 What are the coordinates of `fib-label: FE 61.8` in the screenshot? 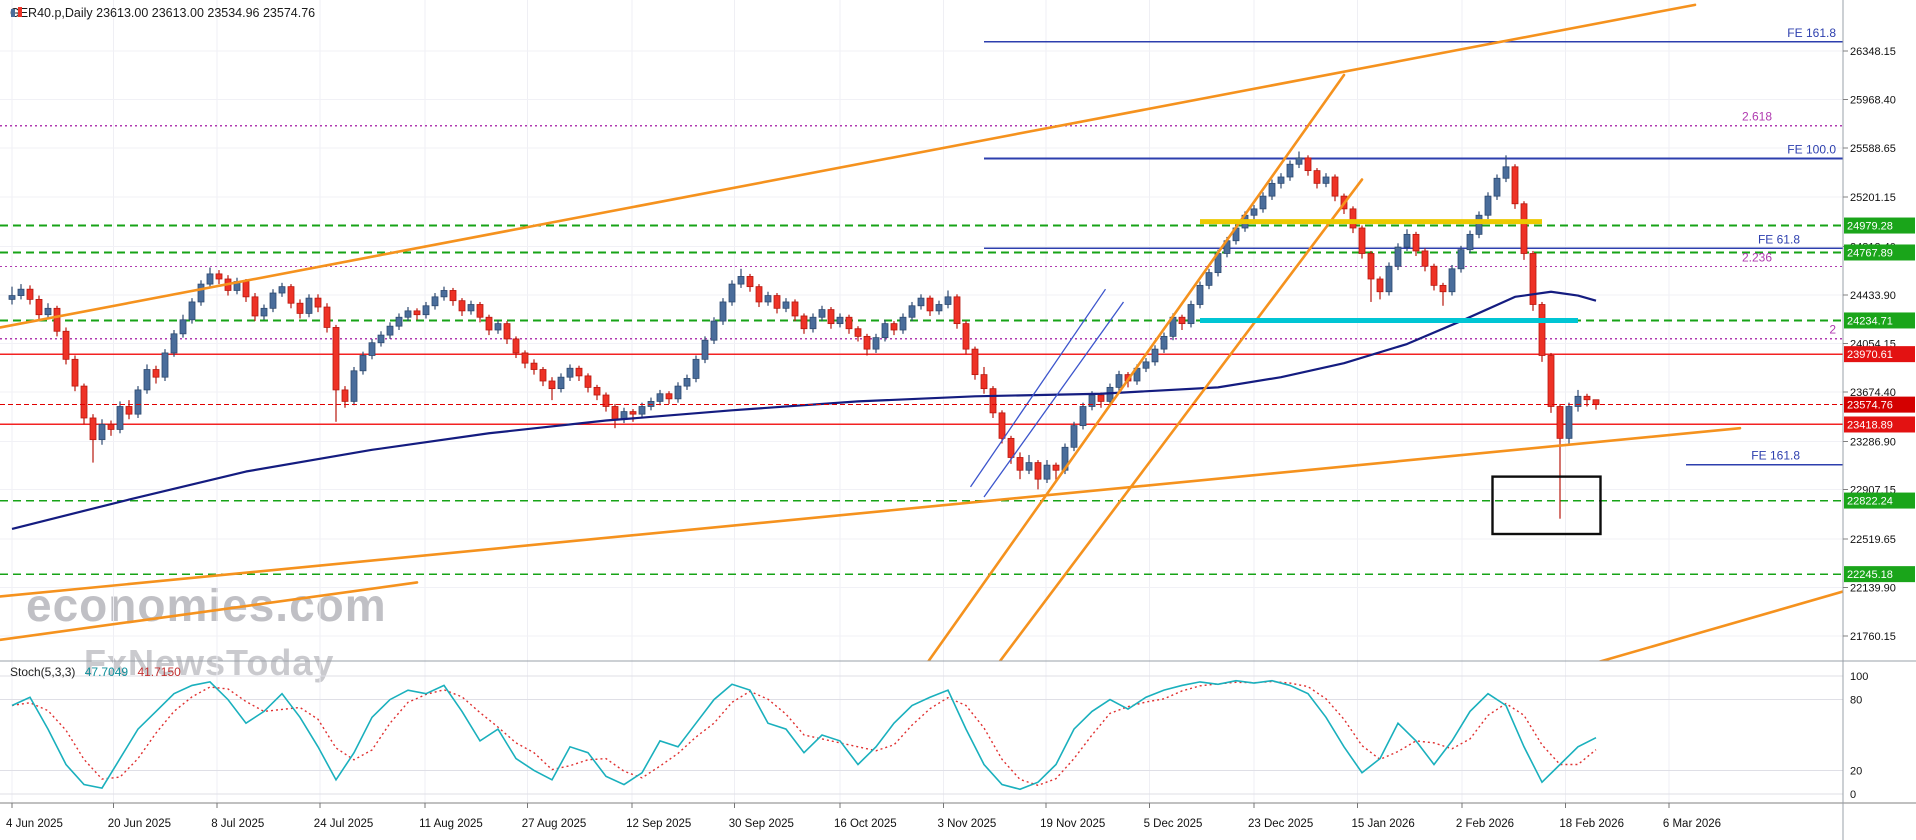 It's located at (1779, 239).